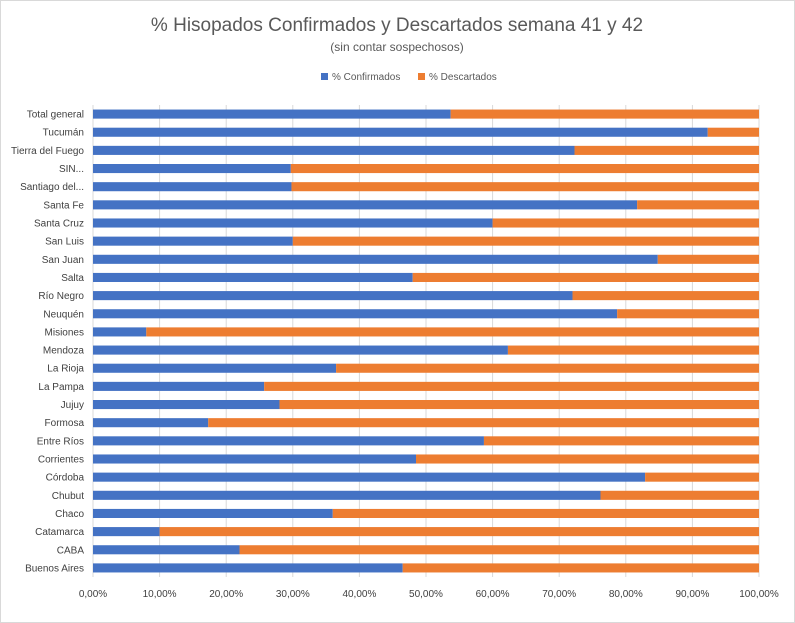 The image size is (795, 623). What do you see at coordinates (59, 224) in the screenshot?
I see `category-label: Santa Cruz` at bounding box center [59, 224].